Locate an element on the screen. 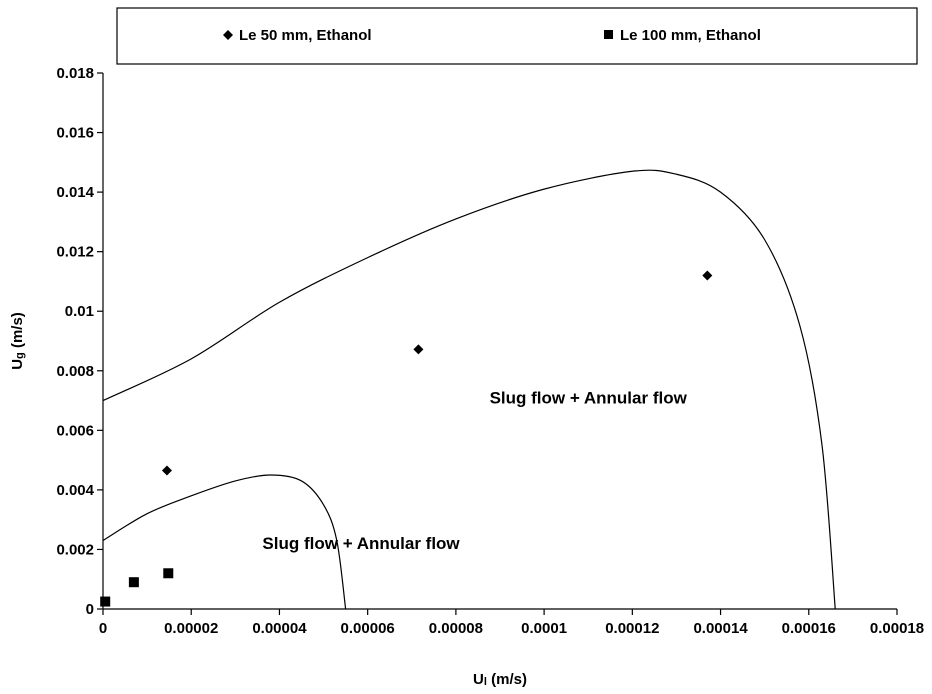 The image size is (932, 694). legend-item-1: Le 50 mm, Ethanol is located at coordinates (297, 35).